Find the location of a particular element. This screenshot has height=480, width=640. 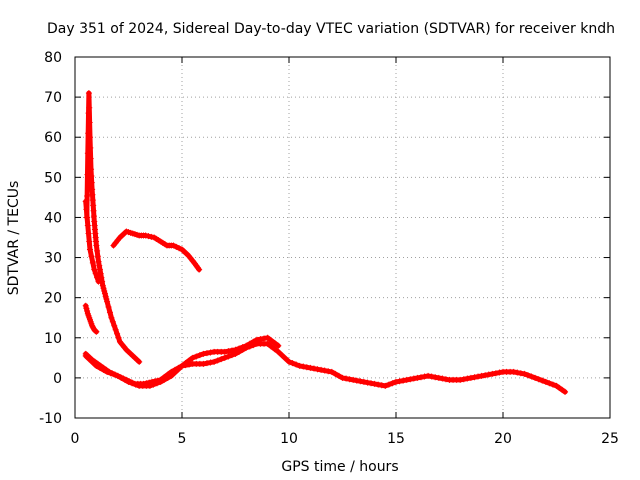

y-tick-label: 30 is located at coordinates (53, 259).